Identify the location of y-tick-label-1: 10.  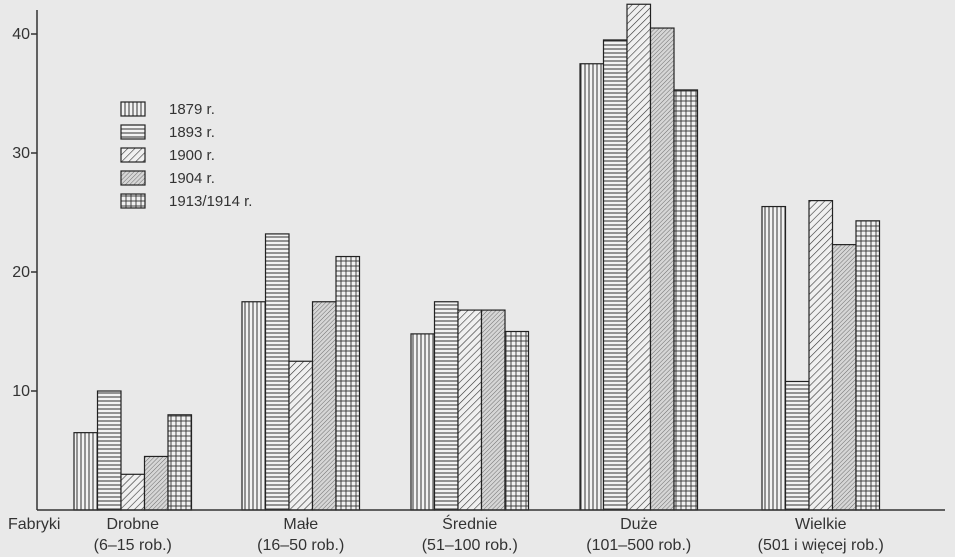
(21, 391).